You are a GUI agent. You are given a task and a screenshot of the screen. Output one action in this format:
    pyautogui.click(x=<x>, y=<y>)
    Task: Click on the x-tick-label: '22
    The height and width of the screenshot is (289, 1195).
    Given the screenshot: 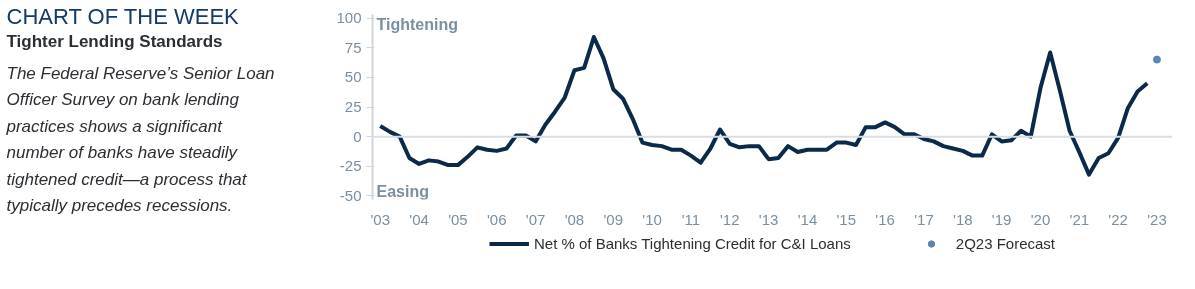 What is the action you would take?
    pyautogui.click(x=1118, y=219)
    